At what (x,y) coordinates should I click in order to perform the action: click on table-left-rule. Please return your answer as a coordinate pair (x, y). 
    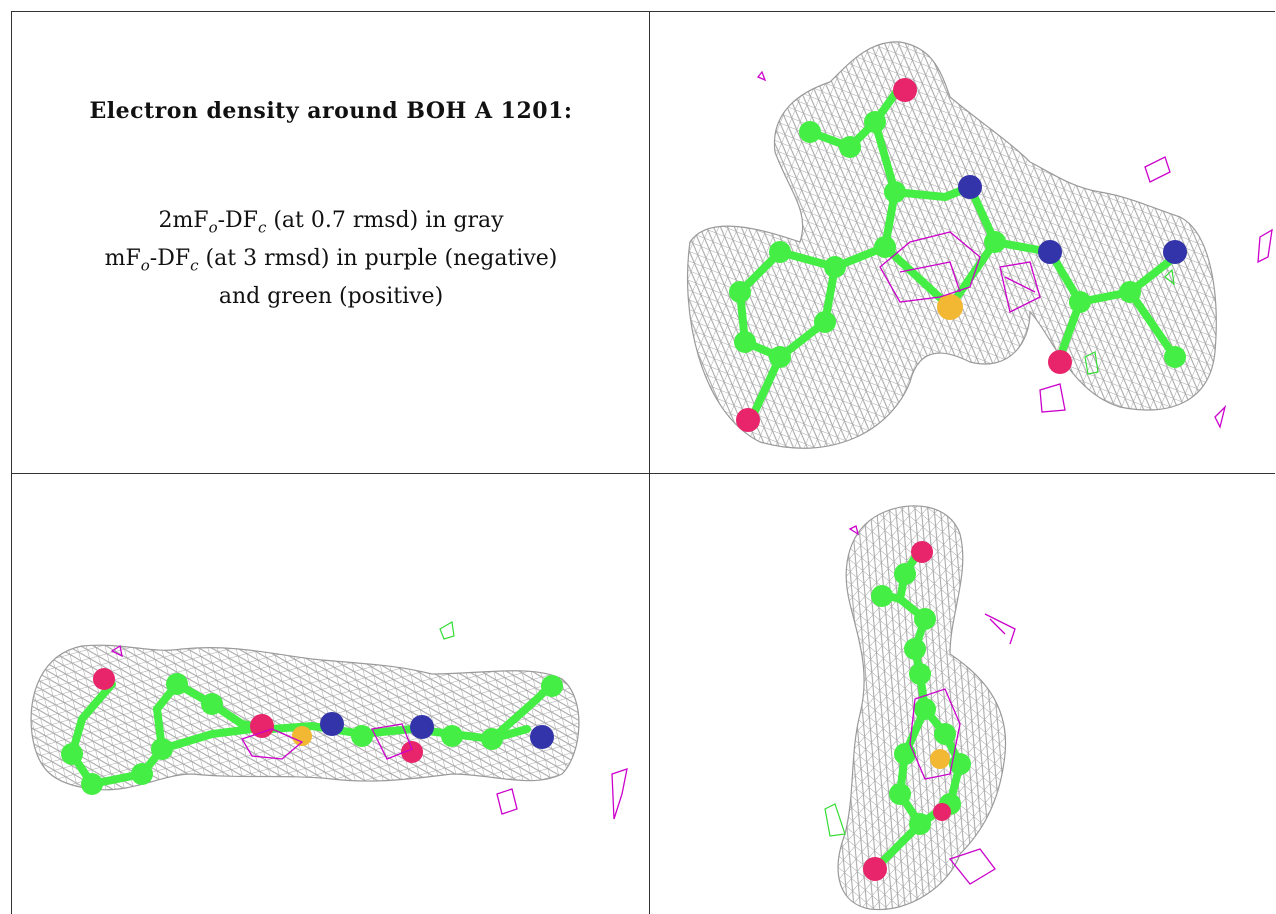
    Looking at the image, I should click on (11, 462).